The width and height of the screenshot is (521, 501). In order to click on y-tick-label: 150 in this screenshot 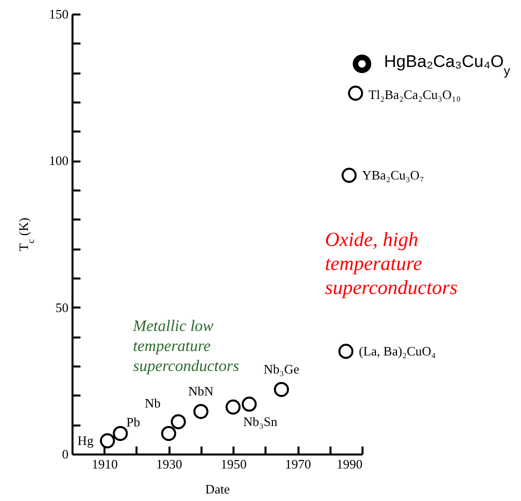, I will do `click(58, 14)`.